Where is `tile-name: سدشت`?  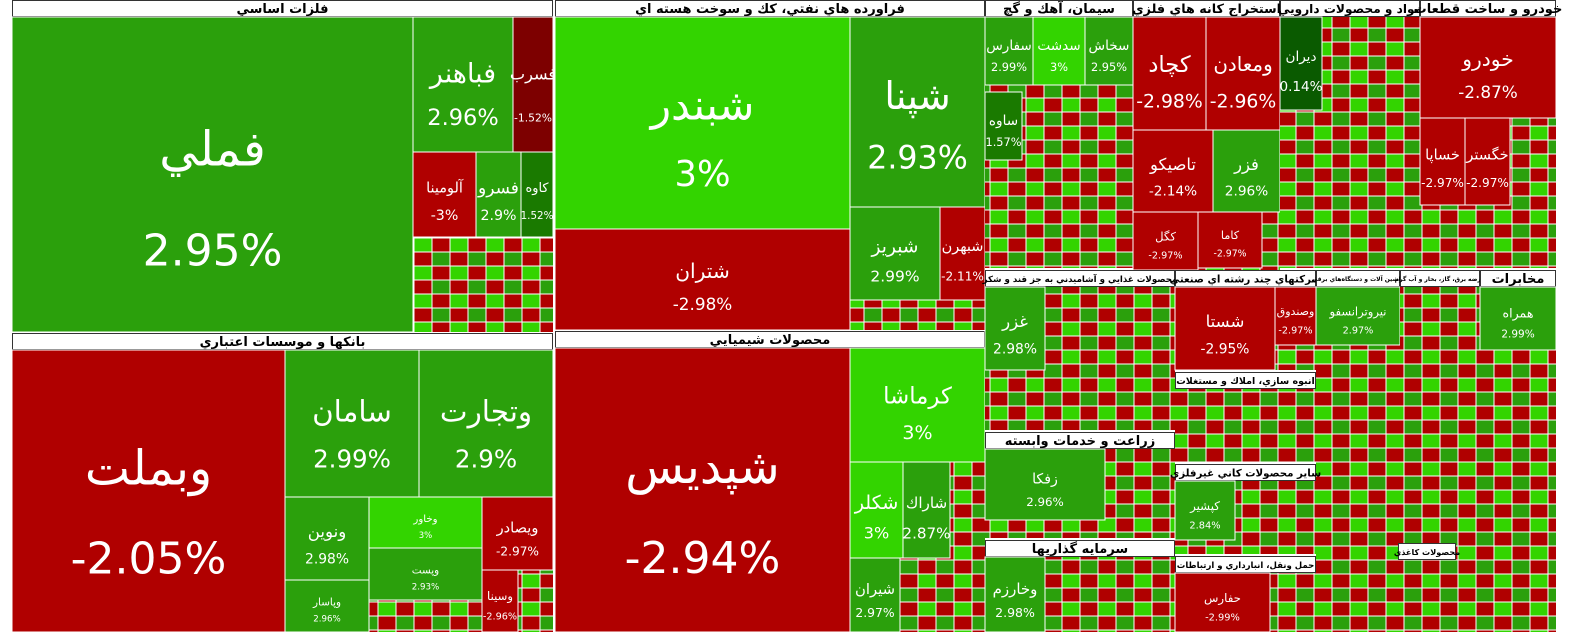
tile-name: سدشت is located at coordinates (1058, 46).